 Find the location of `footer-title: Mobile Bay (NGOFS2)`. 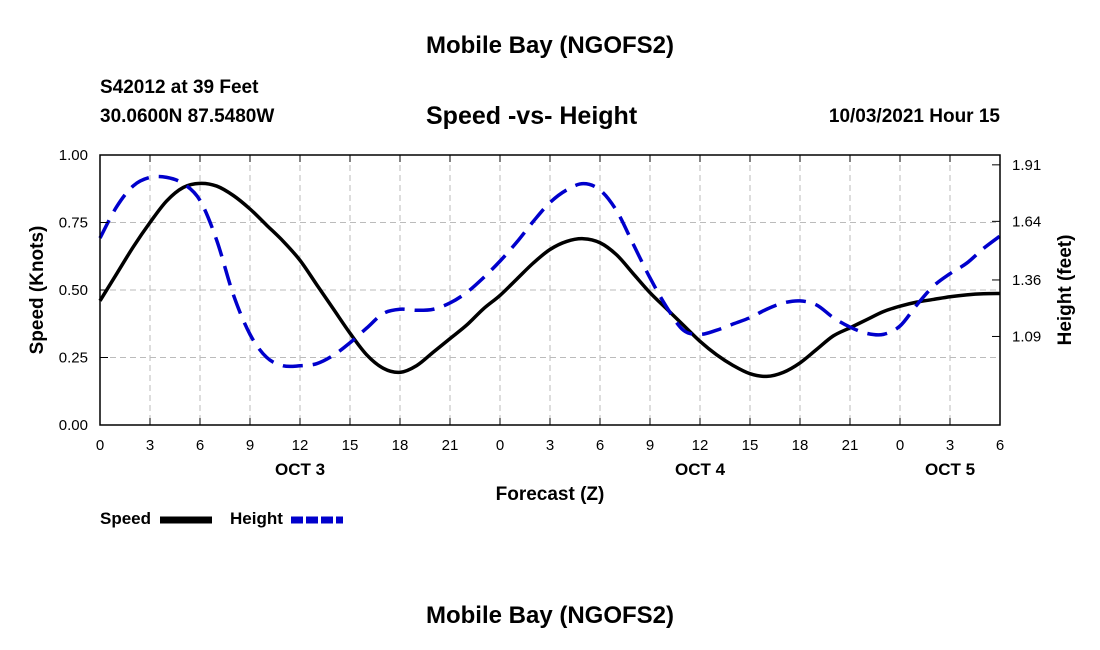

footer-title: Mobile Bay (NGOFS2) is located at coordinates (550, 615).